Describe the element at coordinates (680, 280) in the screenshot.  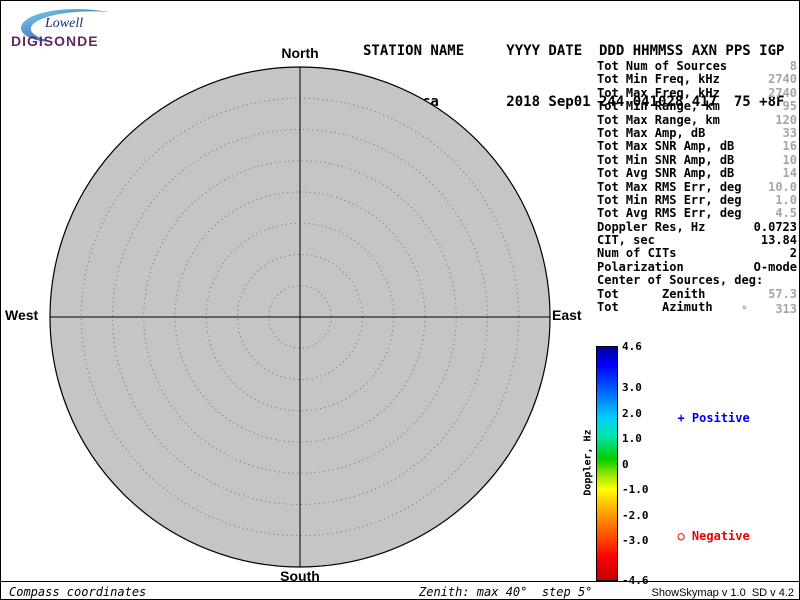
I see `stat-label: Center of Sources, deg:` at that location.